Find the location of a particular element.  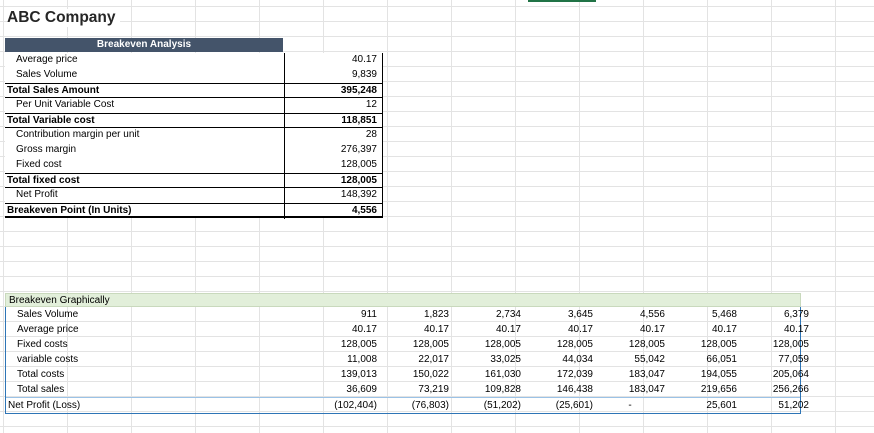

row-label: Total Sales Amount is located at coordinates (53, 90).